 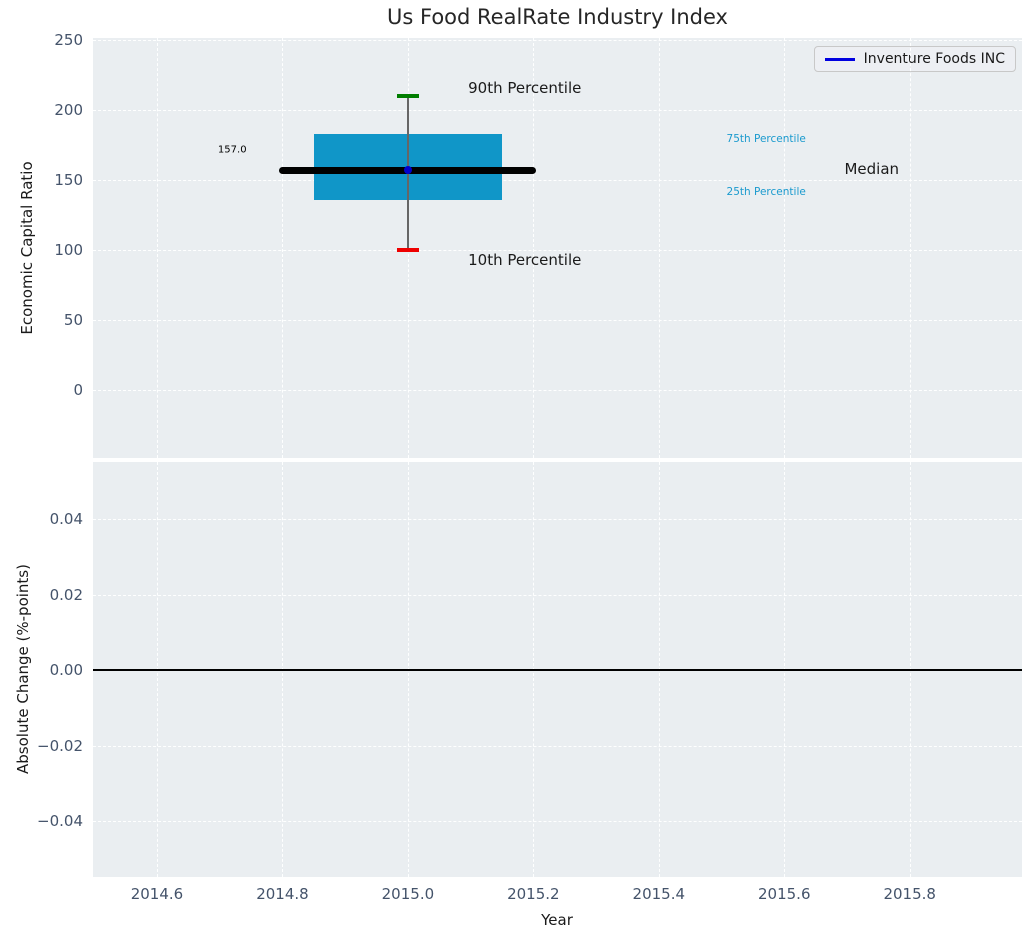 I want to click on y-tick-label: 100, so click(x=68, y=249).